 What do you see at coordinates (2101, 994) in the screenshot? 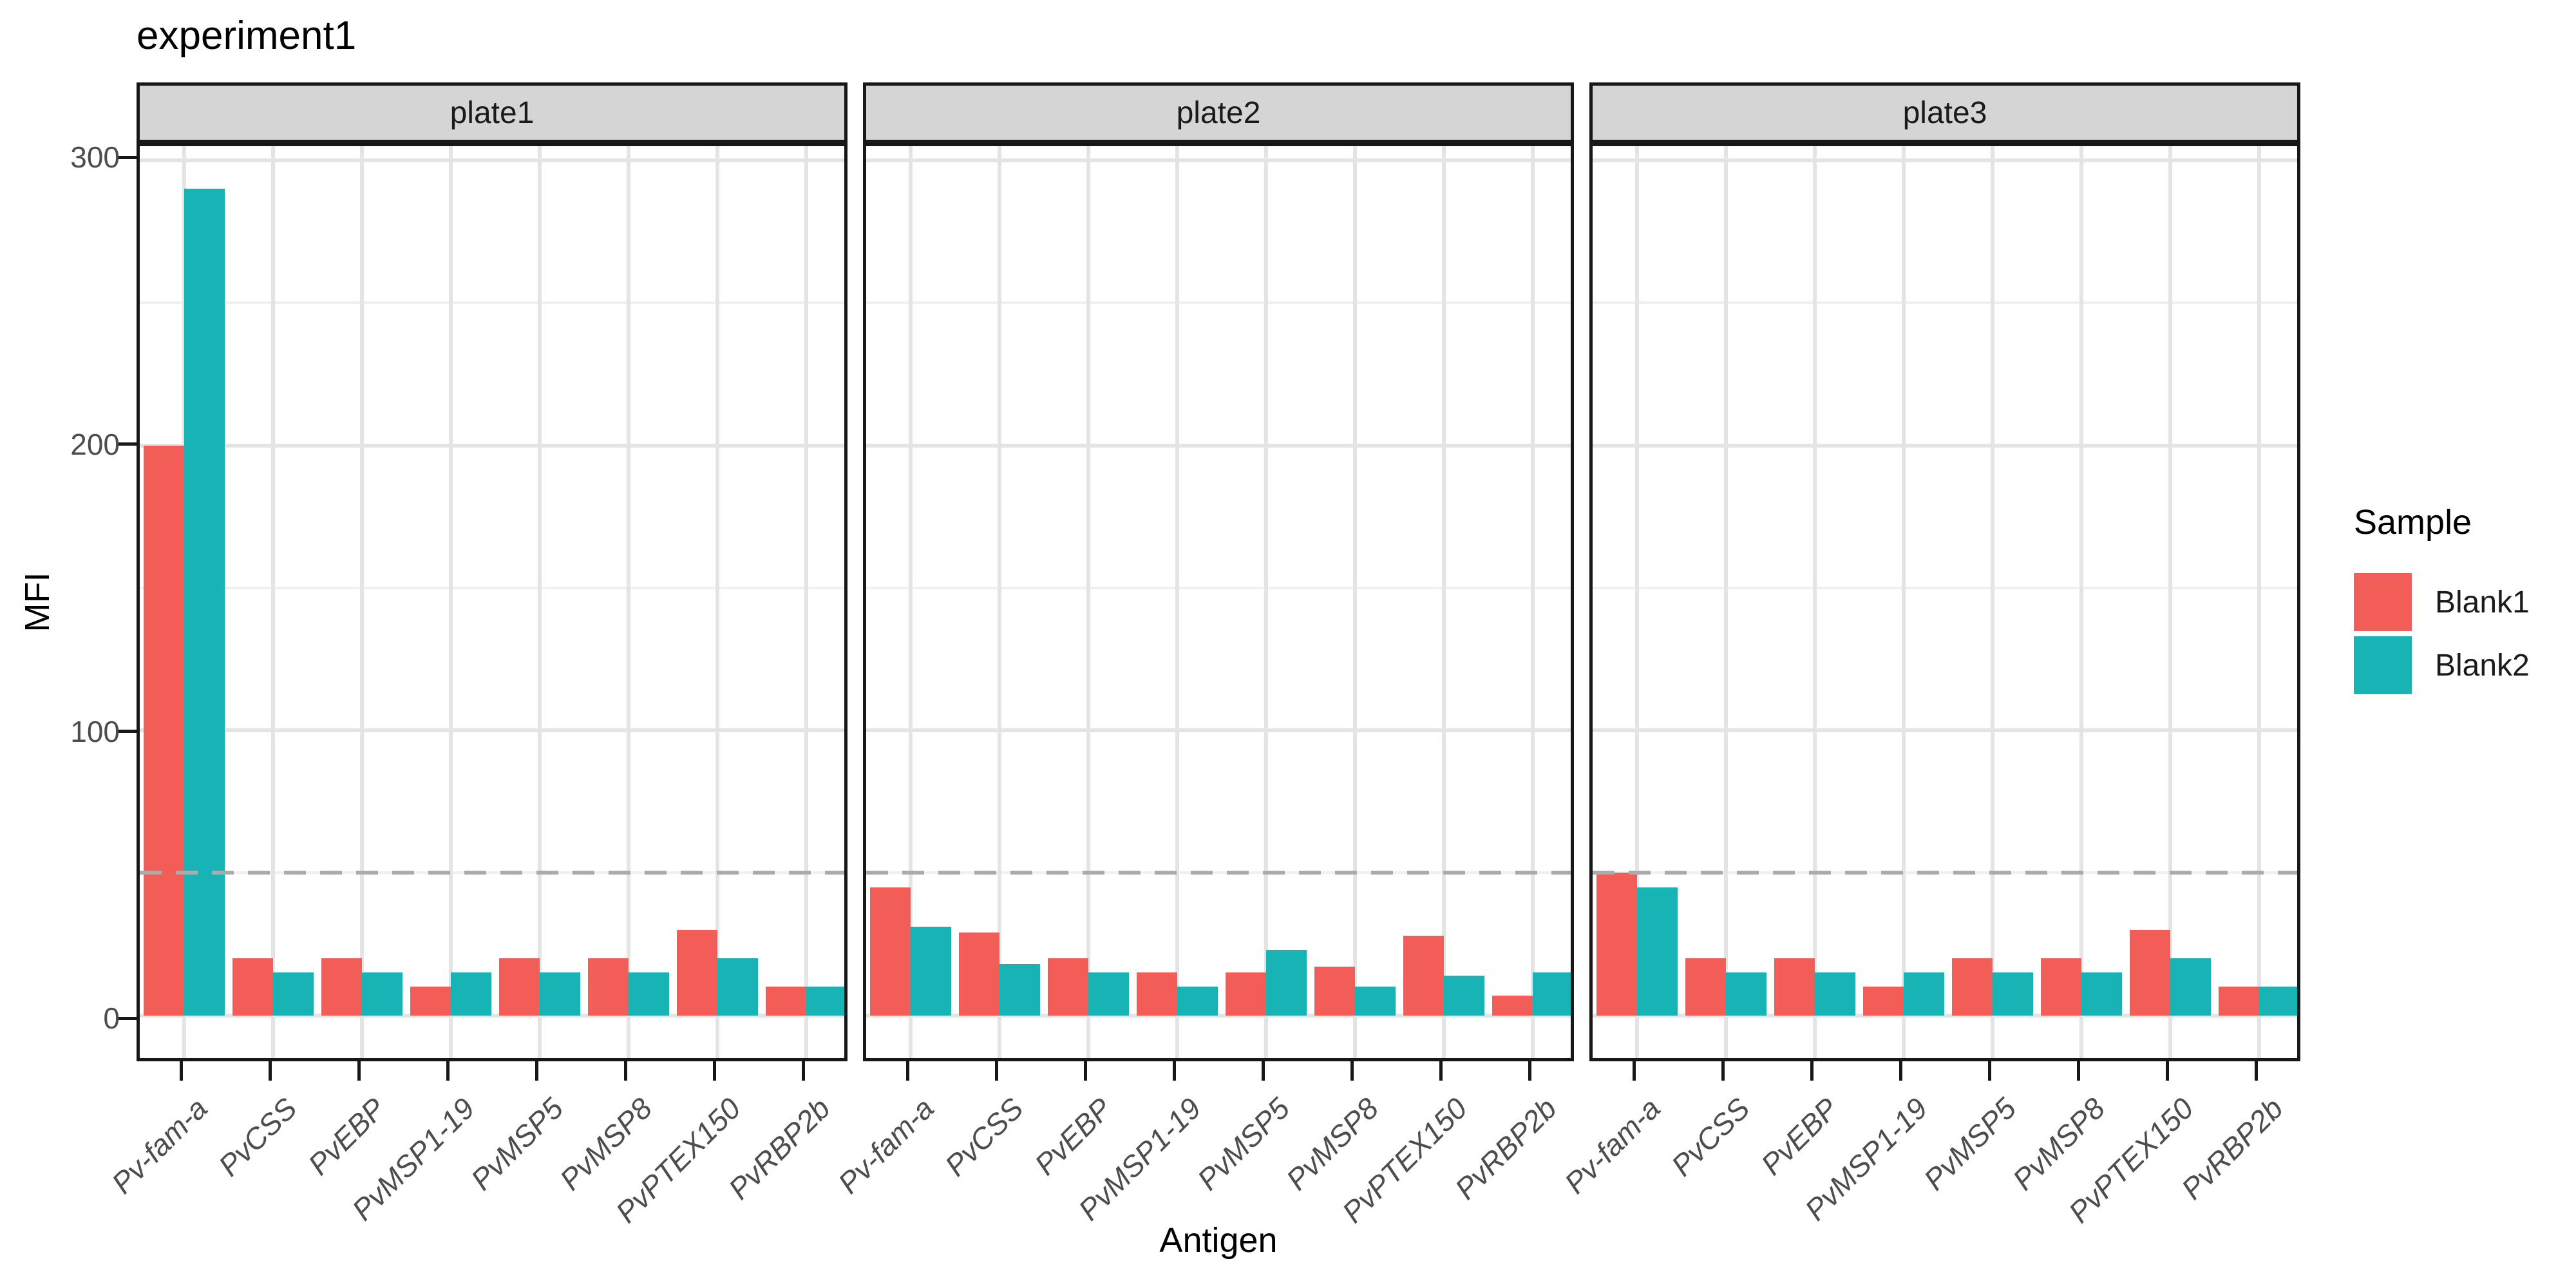
I see `bar-plate3-PvMSP8-Blank2` at bounding box center [2101, 994].